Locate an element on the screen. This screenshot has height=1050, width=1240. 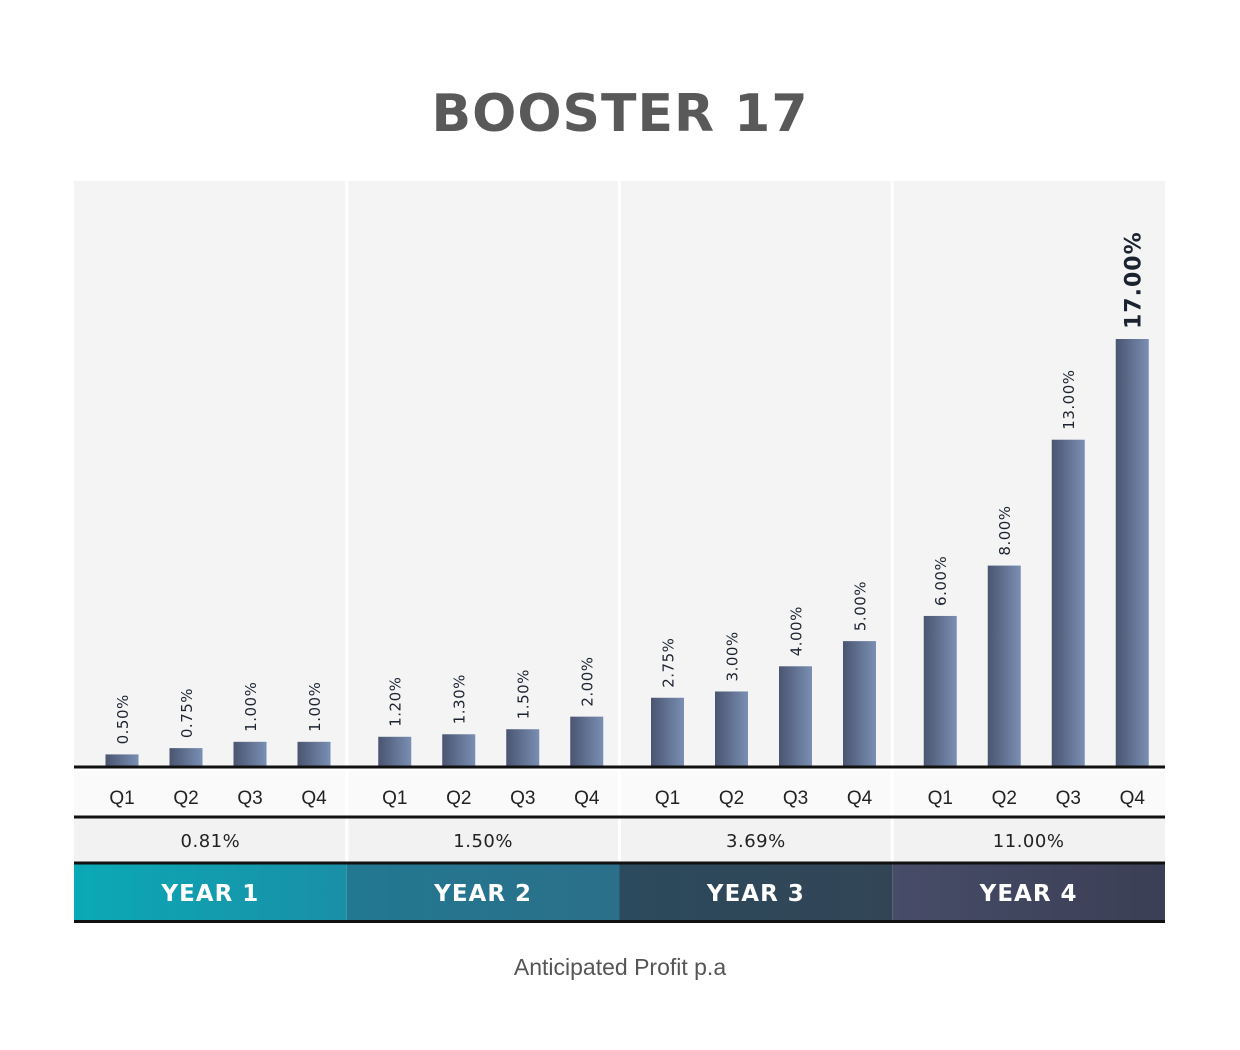
bar-value-label: 13.00% is located at coordinates (1069, 400).